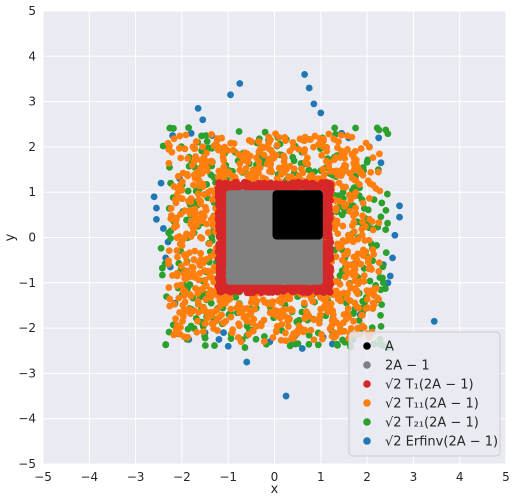  I want to click on x-tick-label: 4, so click(460, 477).